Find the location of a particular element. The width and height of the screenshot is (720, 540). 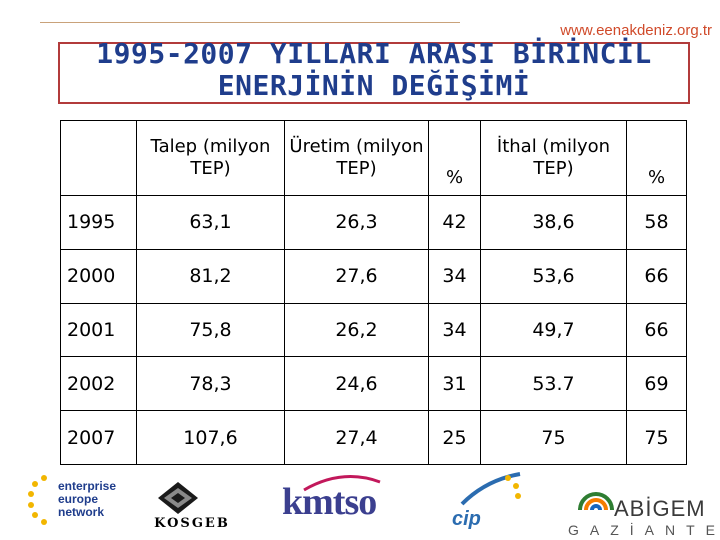

table-row: 1995 63,1 26,3 42 38,6 58 is located at coordinates (373, 222).